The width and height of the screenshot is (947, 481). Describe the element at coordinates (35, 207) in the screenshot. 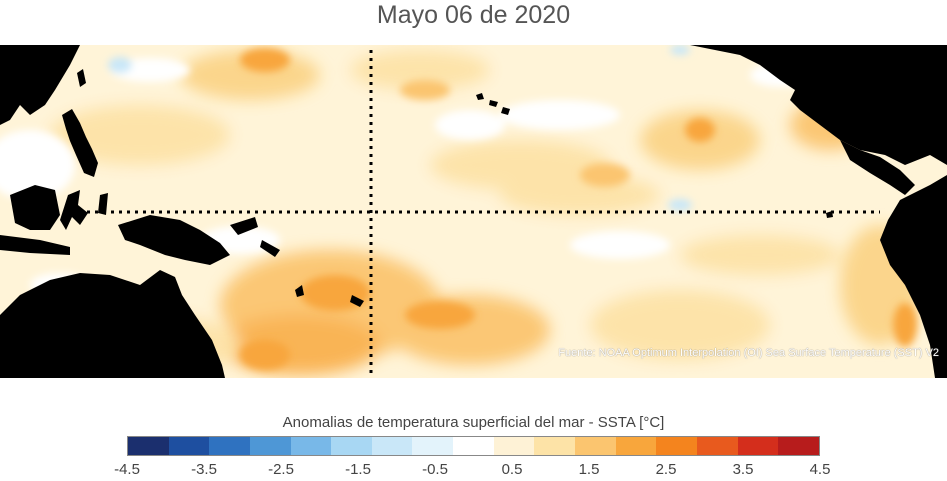

I see `land-borneo` at that location.